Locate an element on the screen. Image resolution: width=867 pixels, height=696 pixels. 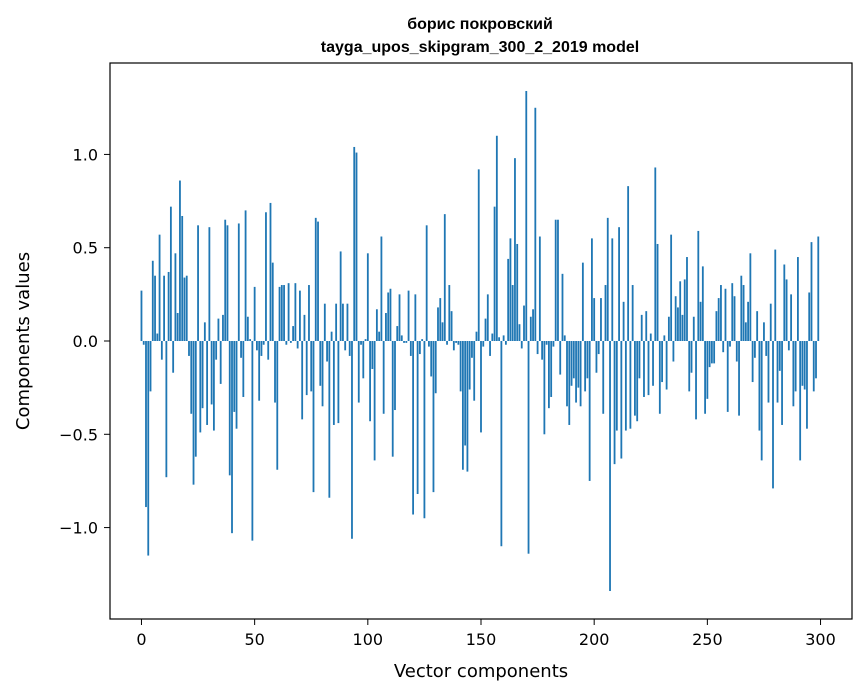
y-tick-label: 0.0 is located at coordinates (85, 341).